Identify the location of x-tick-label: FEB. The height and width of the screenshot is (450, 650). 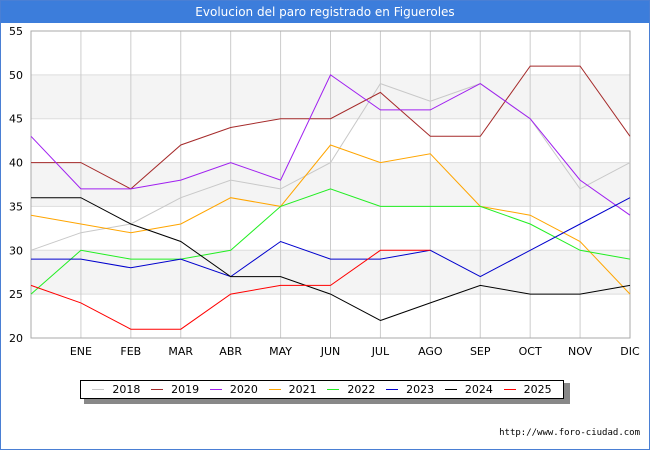
(130, 351).